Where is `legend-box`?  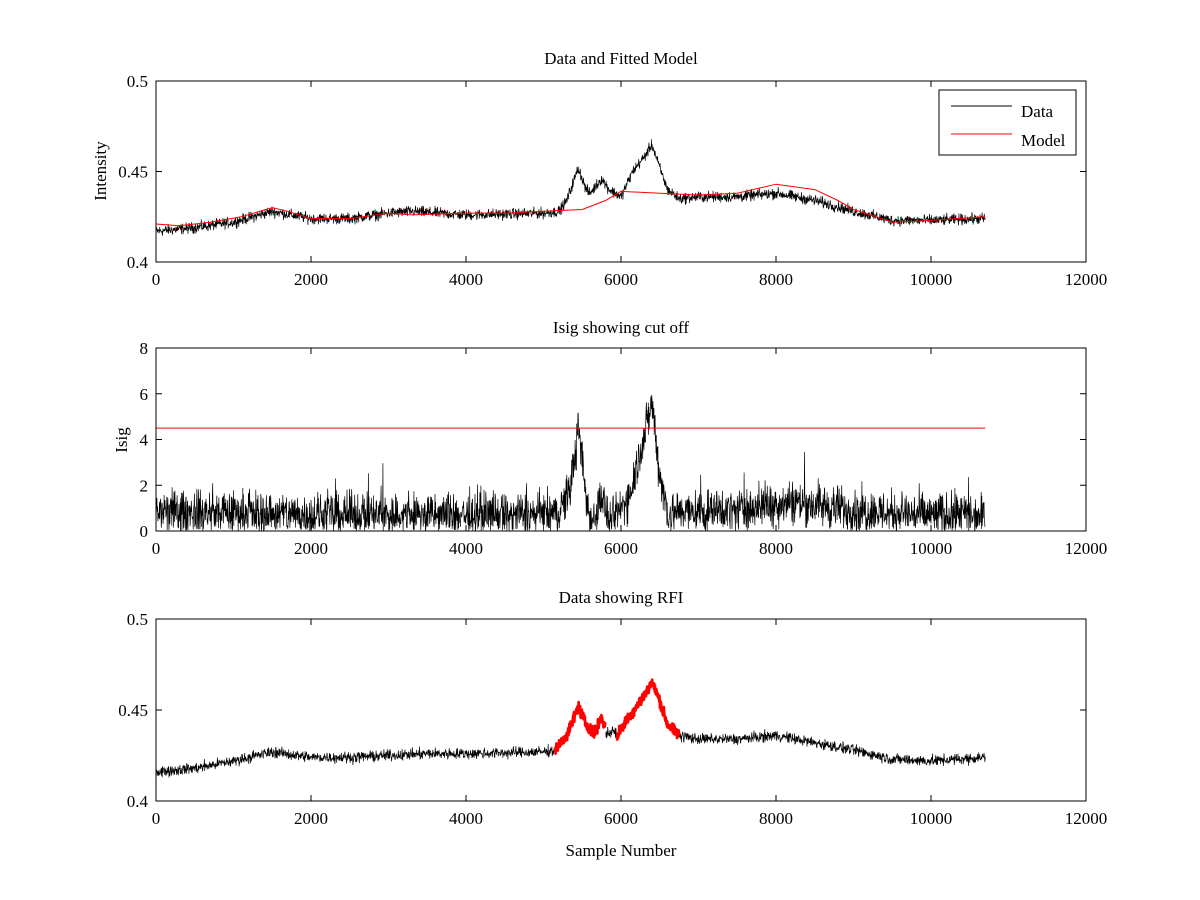
legend-box is located at coordinates (1007, 122).